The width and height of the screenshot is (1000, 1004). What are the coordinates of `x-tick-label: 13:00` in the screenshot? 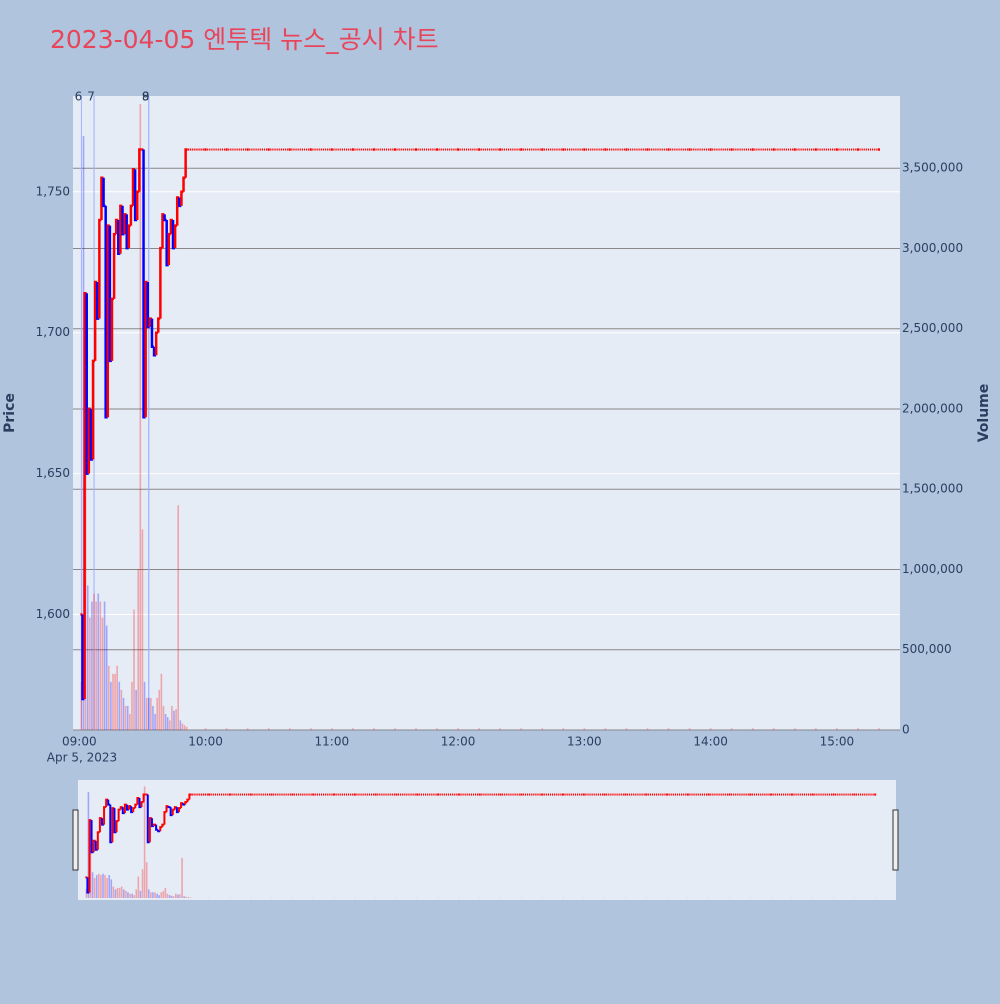 It's located at (584, 742).